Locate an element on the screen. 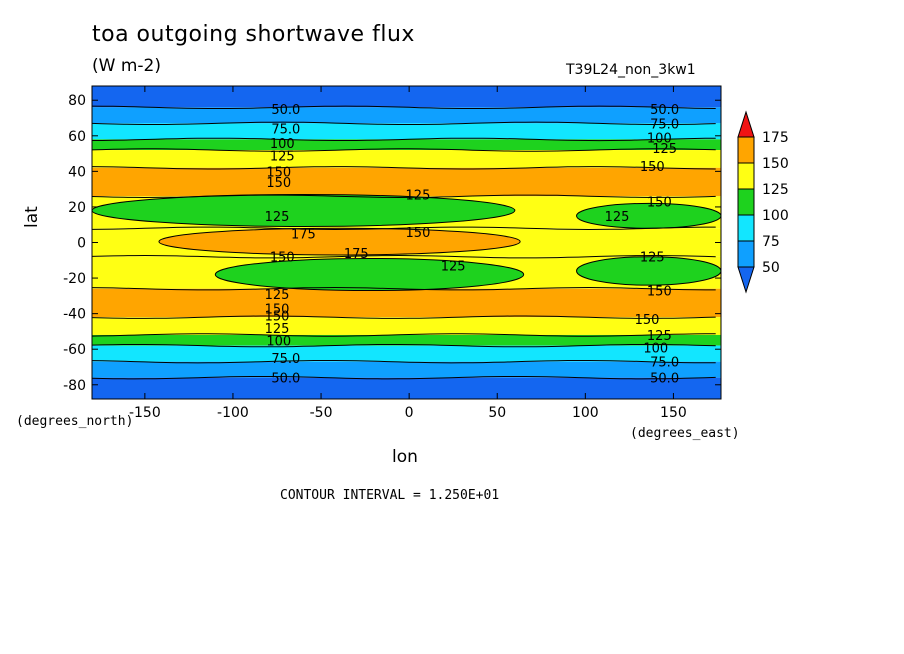 This screenshot has height=654, width=904. colorbar-label: 100 is located at coordinates (775, 216).